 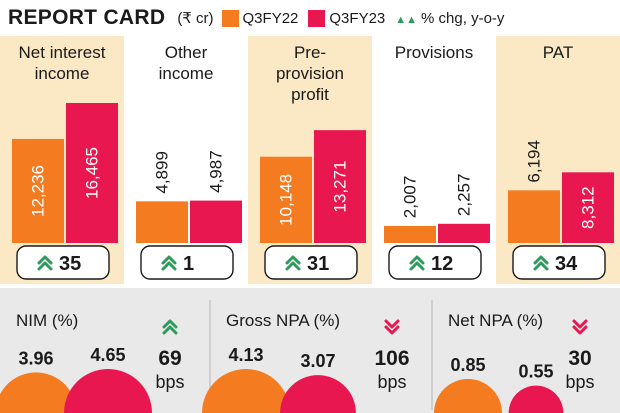 What do you see at coordinates (317, 361) in the screenshot?
I see `ratio-value: 3.07` at bounding box center [317, 361].